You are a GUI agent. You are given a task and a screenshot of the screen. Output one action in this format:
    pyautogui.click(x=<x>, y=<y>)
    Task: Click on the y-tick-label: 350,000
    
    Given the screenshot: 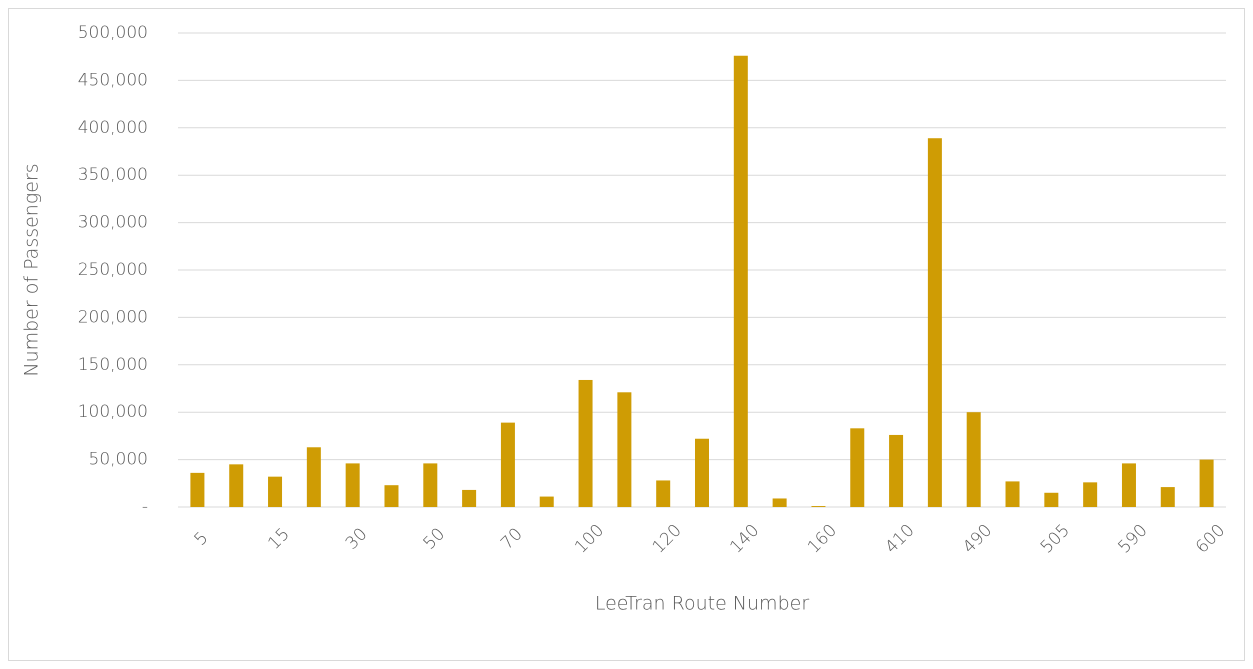 What is the action you would take?
    pyautogui.click(x=113, y=175)
    